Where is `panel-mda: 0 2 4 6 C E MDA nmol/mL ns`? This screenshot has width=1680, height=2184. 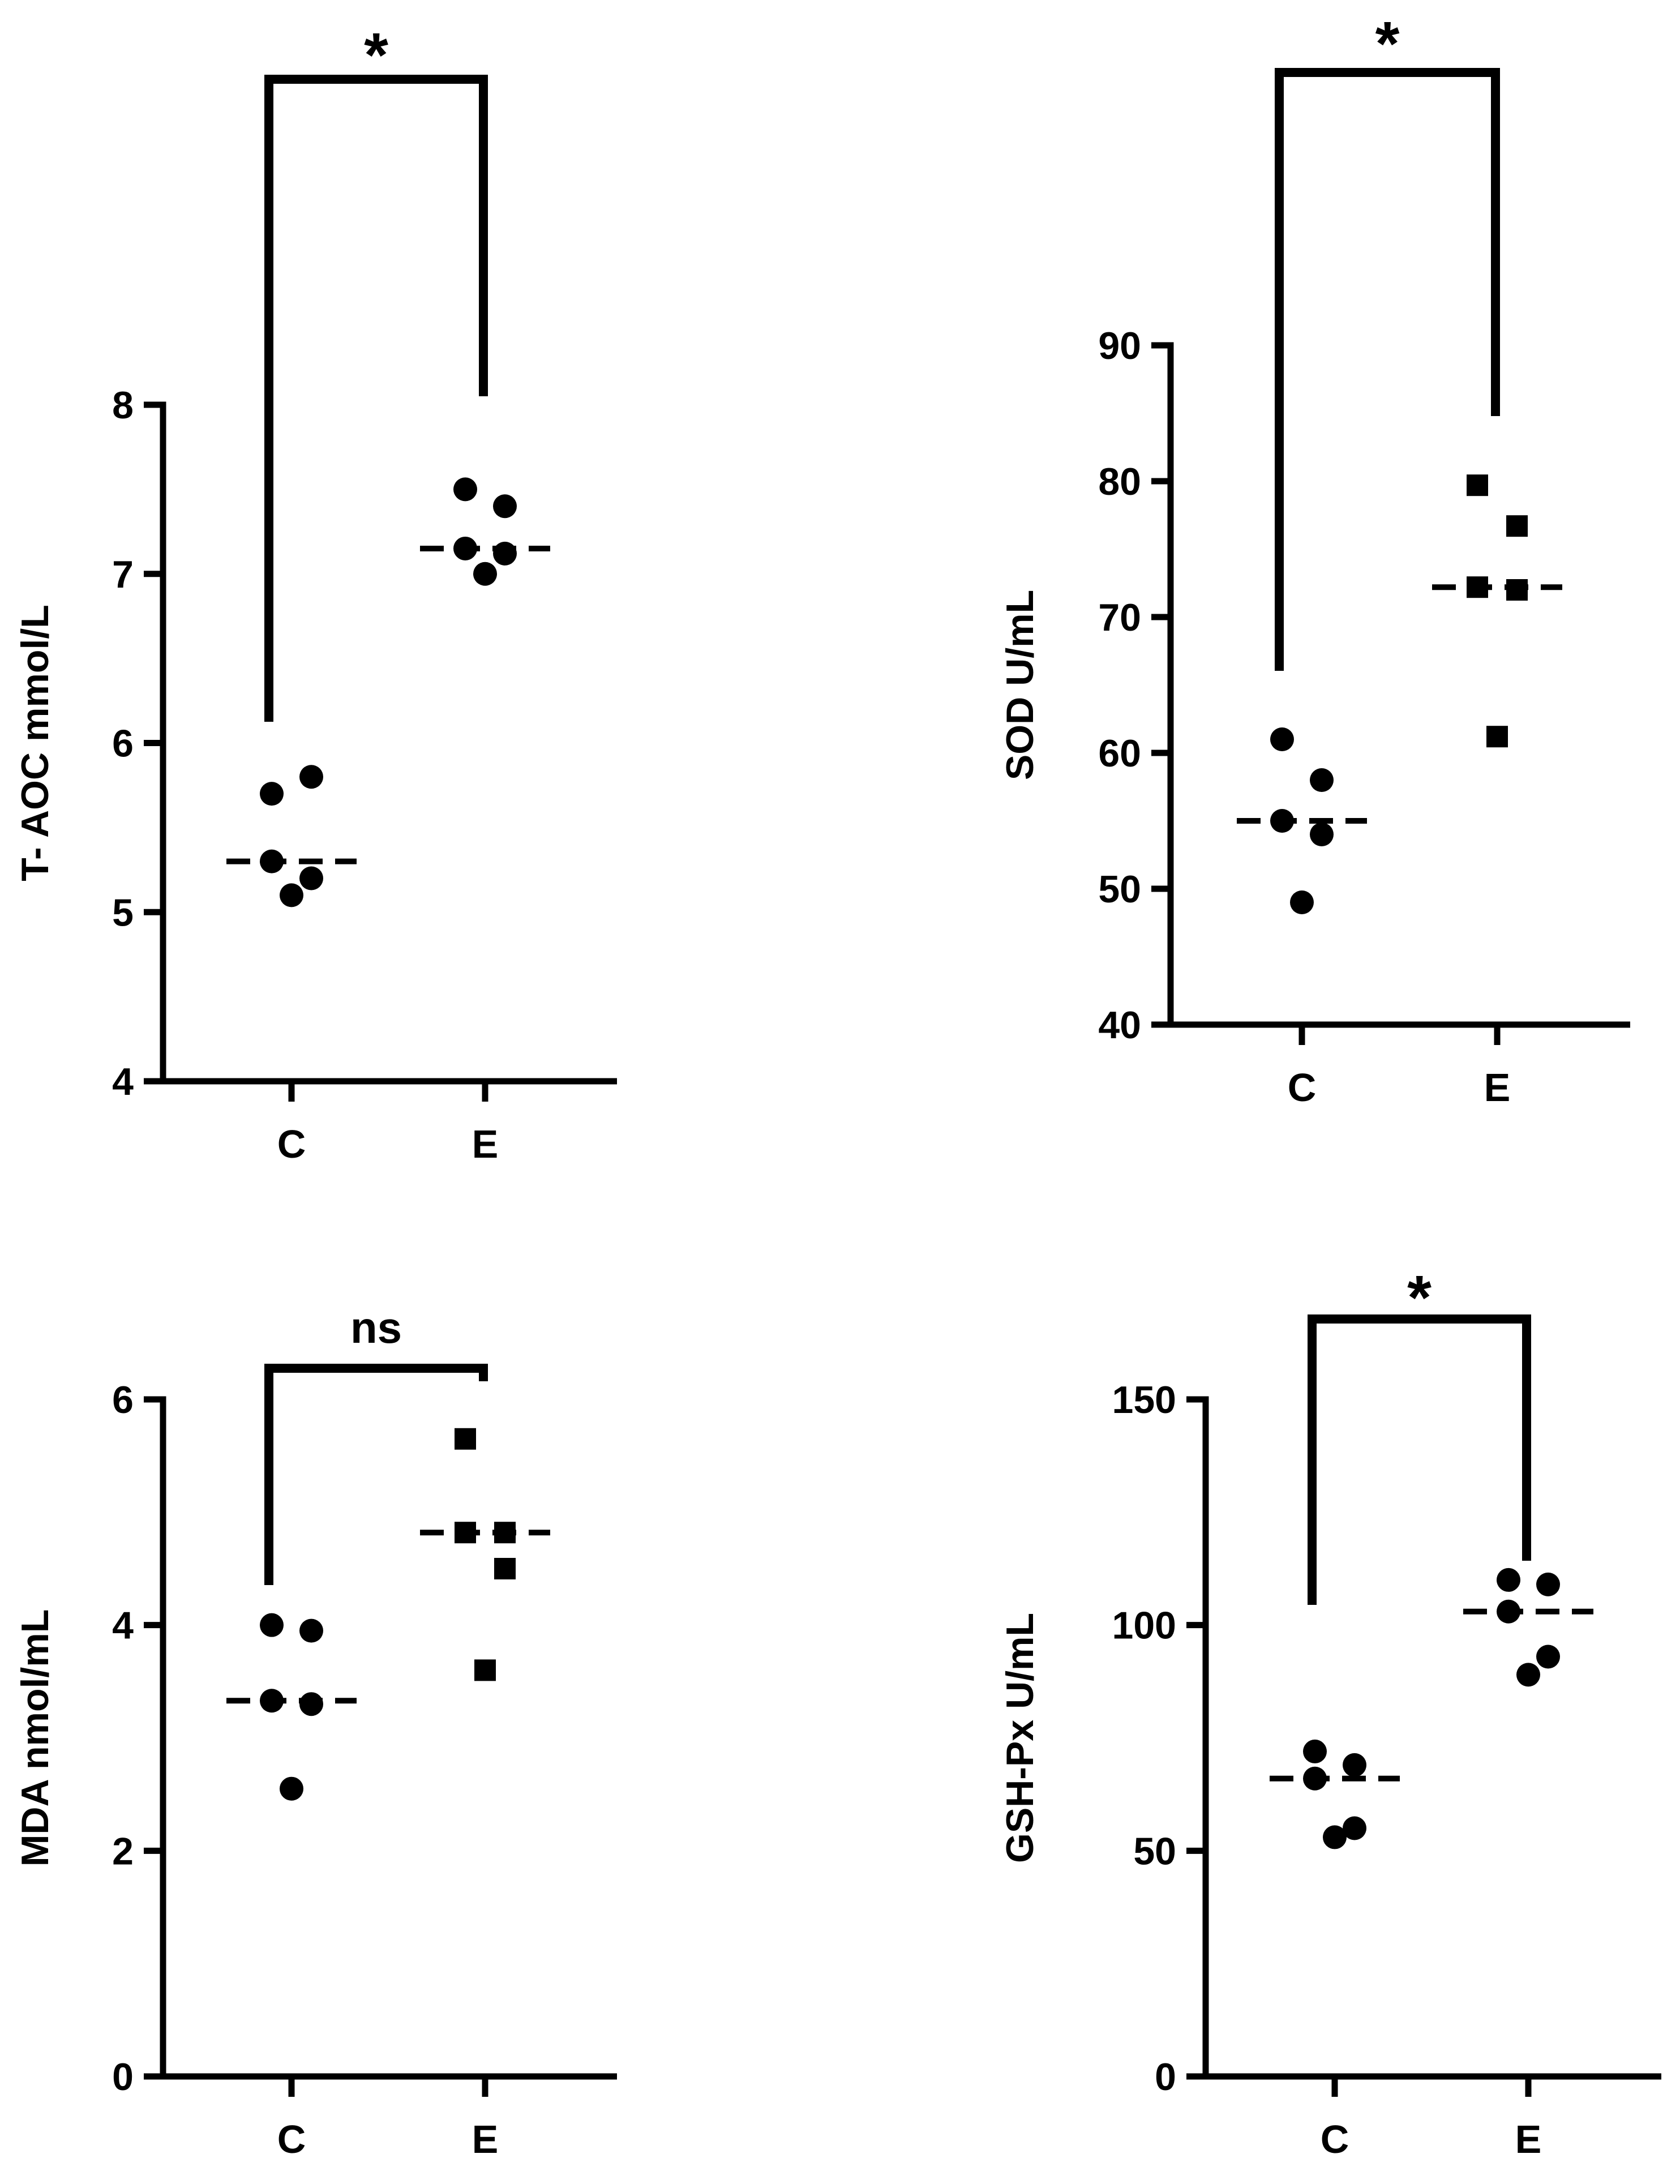
panel-mda: 0 2 4 6 C E MDA nmol/mL ns is located at coordinates (315, 1732).